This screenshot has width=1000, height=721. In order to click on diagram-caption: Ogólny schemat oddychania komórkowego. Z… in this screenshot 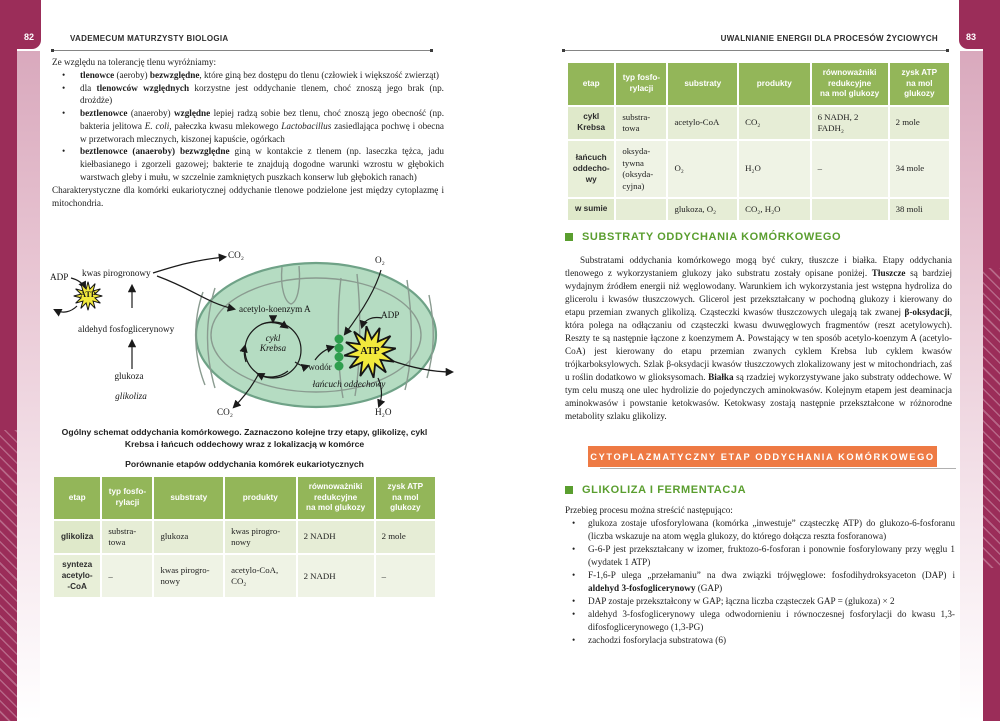, I will do `click(244, 438)`.